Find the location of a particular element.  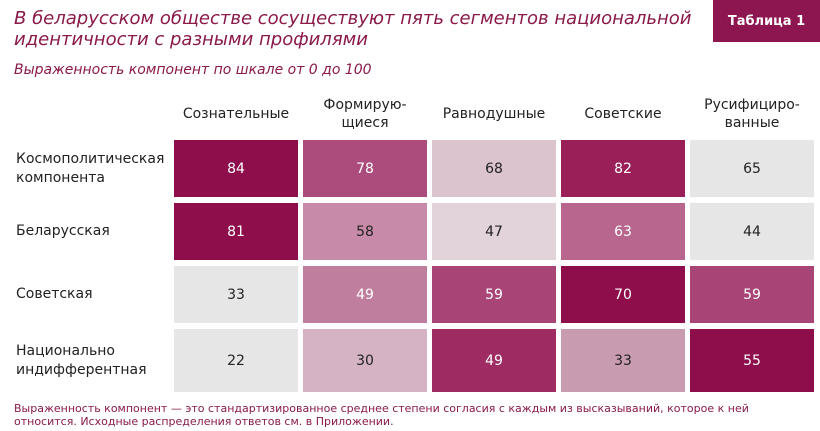

cell-value: 82 is located at coordinates (623, 168).